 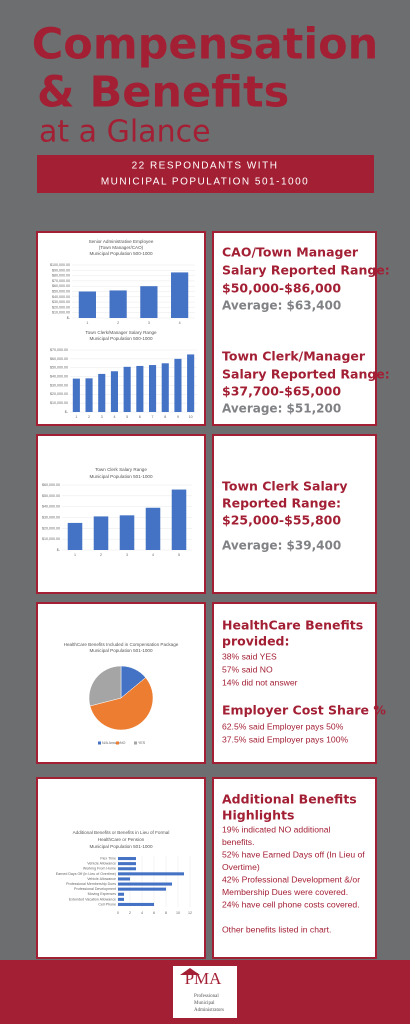 I want to click on org-name: Municipal, so click(x=204, y=1003).